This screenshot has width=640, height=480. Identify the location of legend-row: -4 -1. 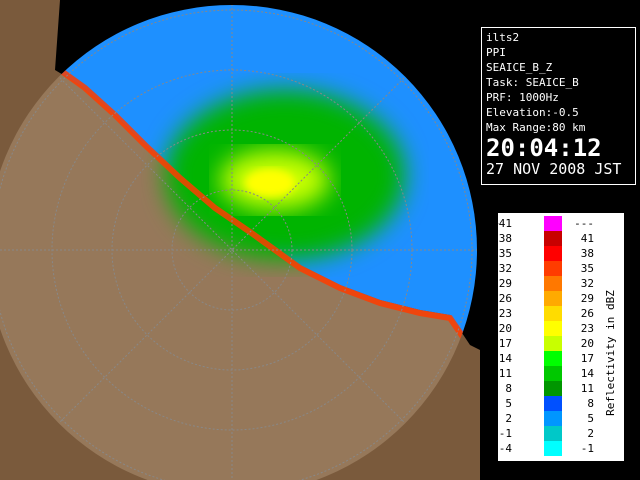
(548, 448).